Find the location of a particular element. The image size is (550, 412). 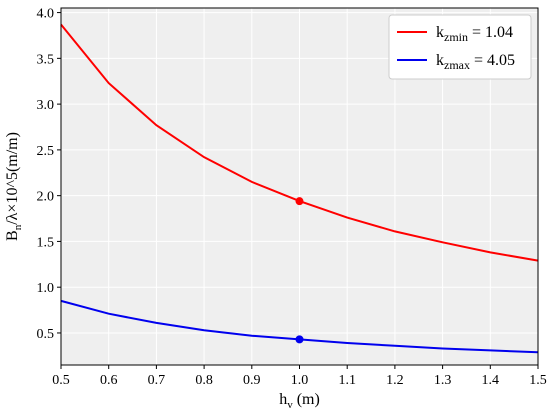

y-tick-label: 3.0 is located at coordinates (46, 105).